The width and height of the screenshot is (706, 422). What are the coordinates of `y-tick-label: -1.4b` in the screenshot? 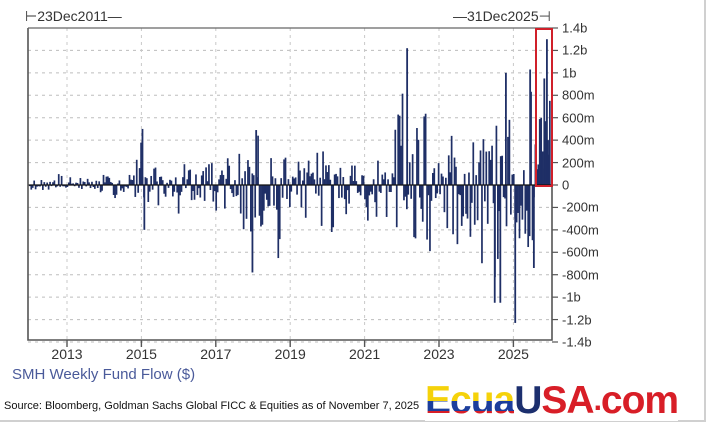 It's located at (577, 342).